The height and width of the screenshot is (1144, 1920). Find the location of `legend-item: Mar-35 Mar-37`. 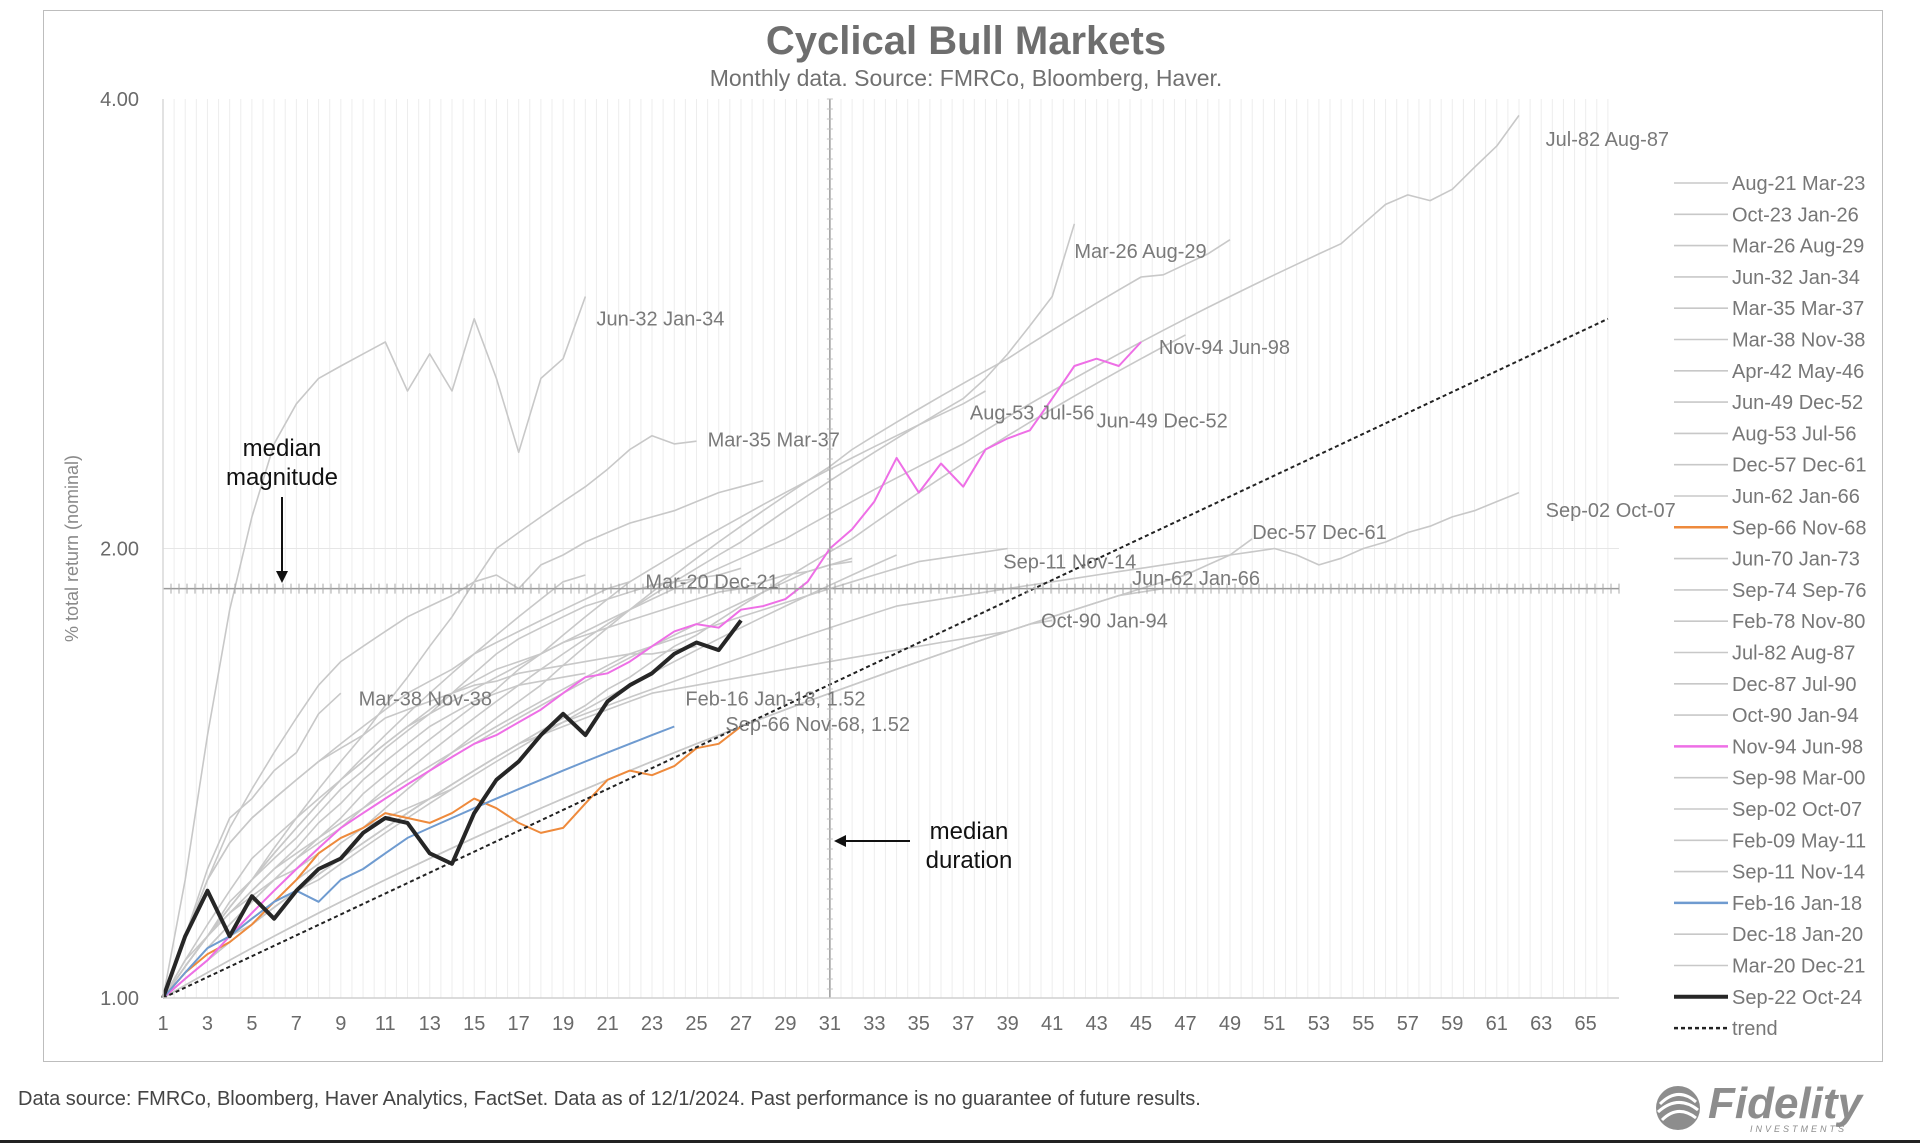

legend-item: Mar-35 Mar-37 is located at coordinates (1798, 309).